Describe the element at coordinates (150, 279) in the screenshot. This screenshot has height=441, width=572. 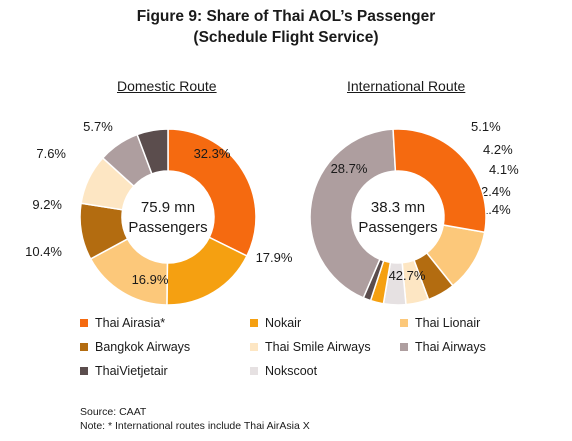
I see `data-label-thai-lionair: 16.9%` at that location.